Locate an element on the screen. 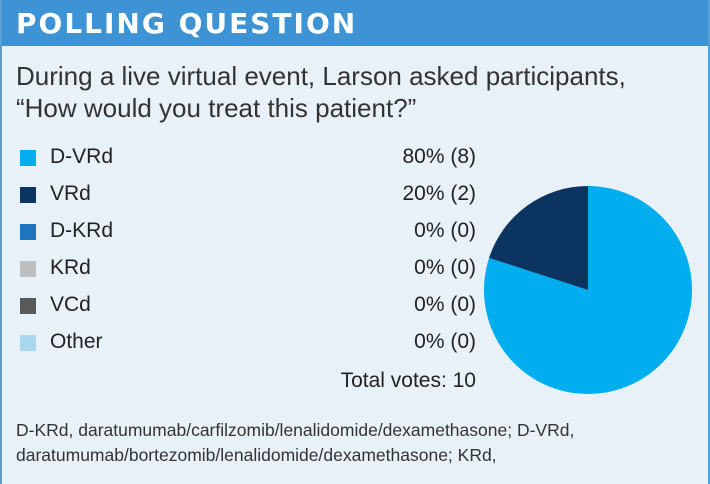 The height and width of the screenshot is (484, 710). pie-slice-vrd is located at coordinates (538, 238).